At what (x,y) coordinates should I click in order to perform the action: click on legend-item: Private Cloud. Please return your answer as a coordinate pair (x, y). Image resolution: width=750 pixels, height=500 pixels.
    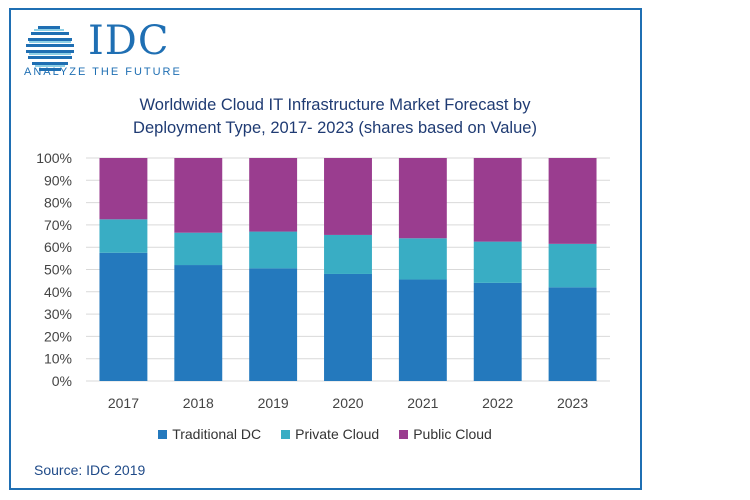
    Looking at the image, I should click on (330, 434).